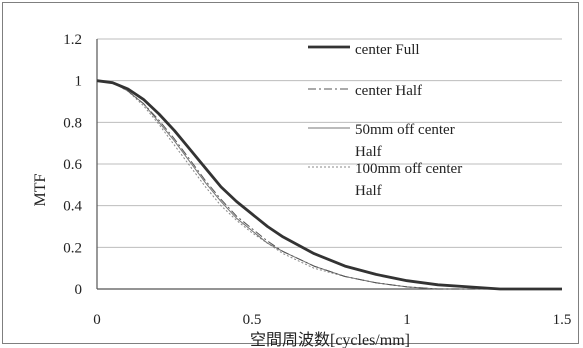  I want to click on x-tick-label: 0.5, so click(252, 320).